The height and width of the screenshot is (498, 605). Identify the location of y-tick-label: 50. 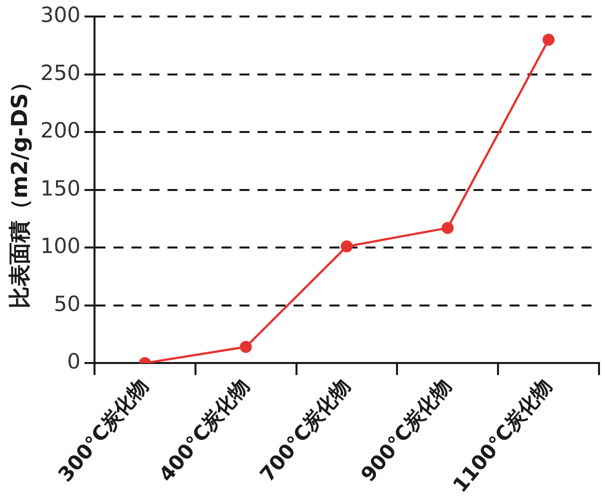
(67, 304).